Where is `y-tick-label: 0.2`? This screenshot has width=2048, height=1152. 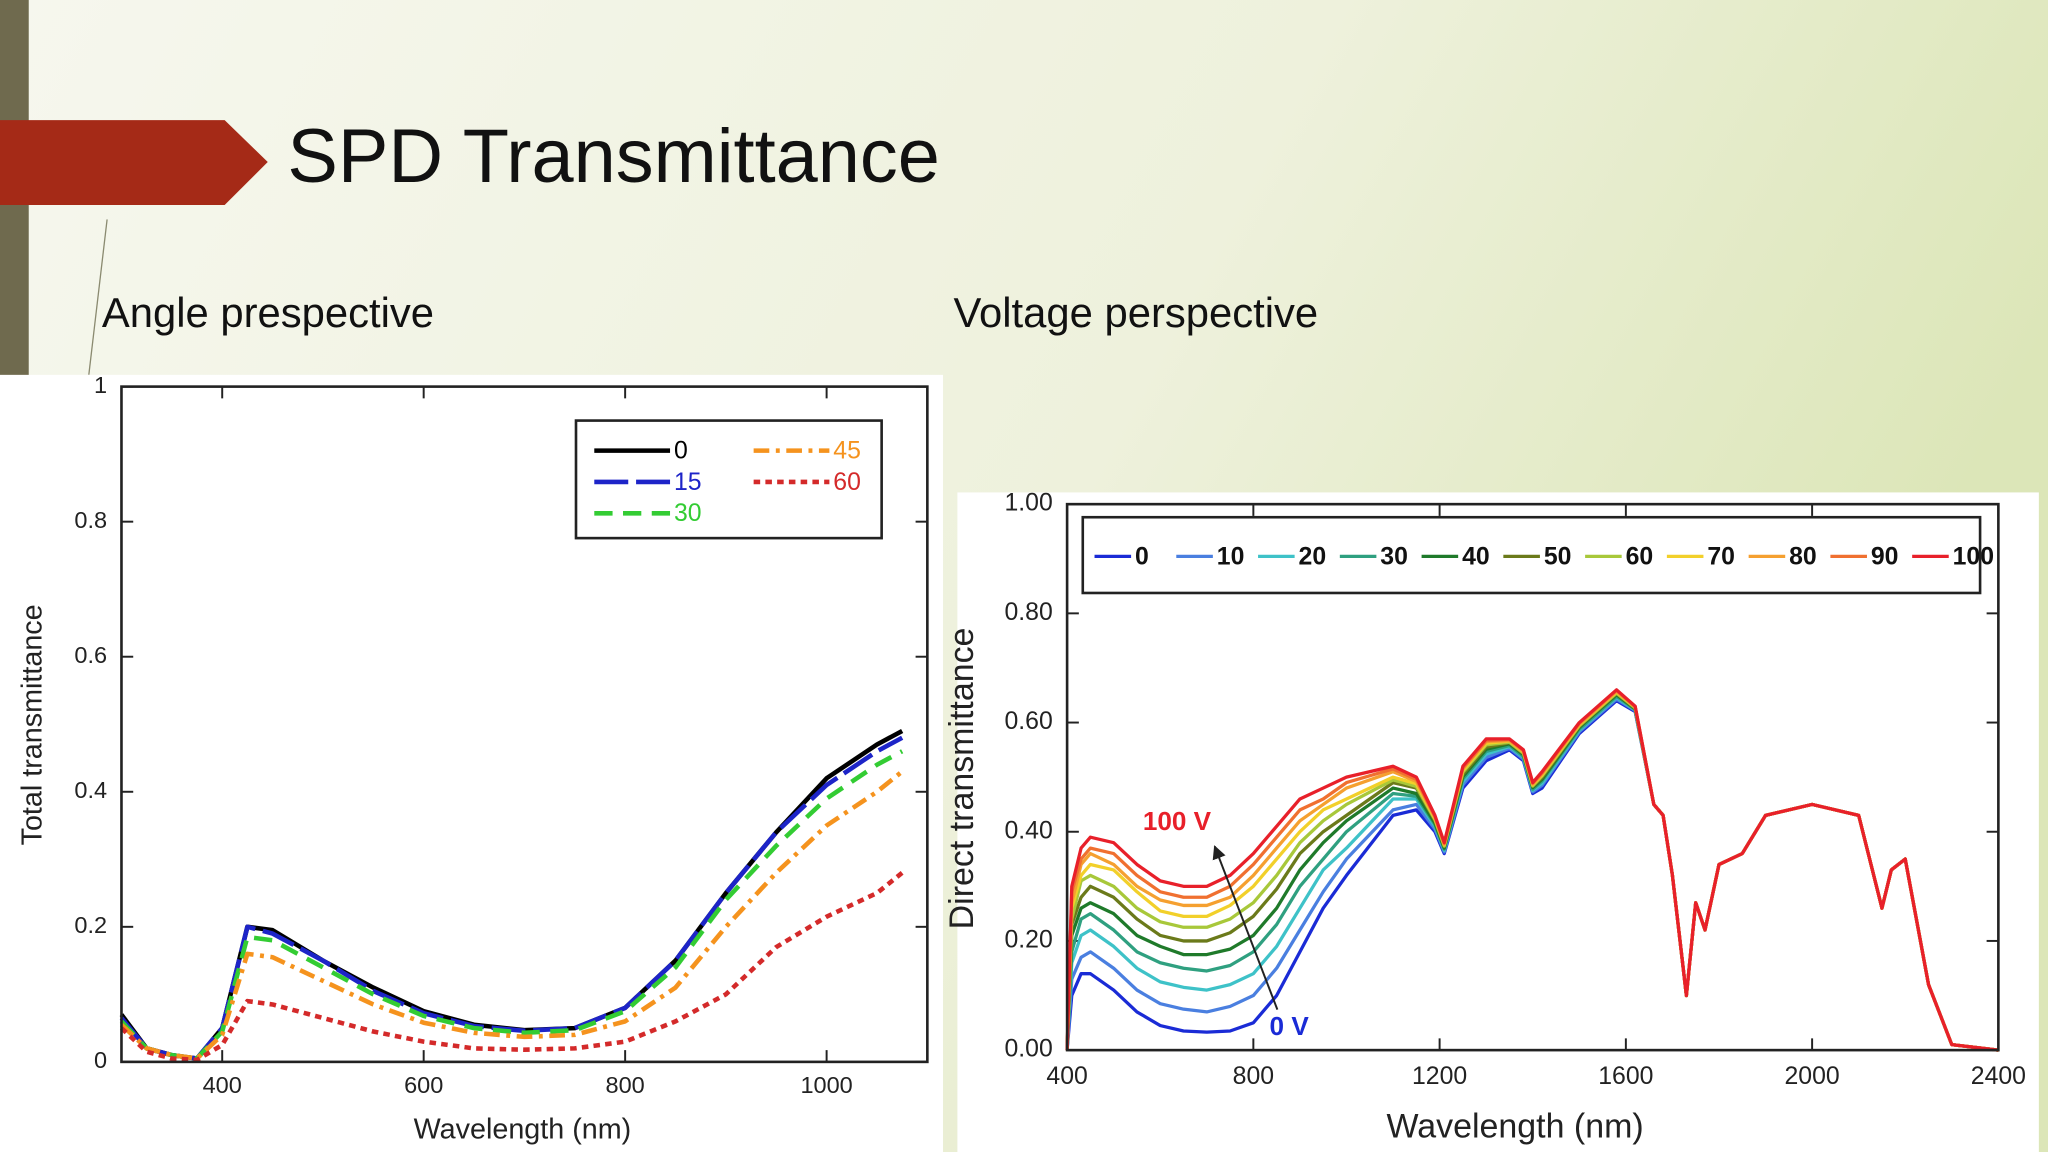
y-tick-label: 0.2 is located at coordinates (90, 925).